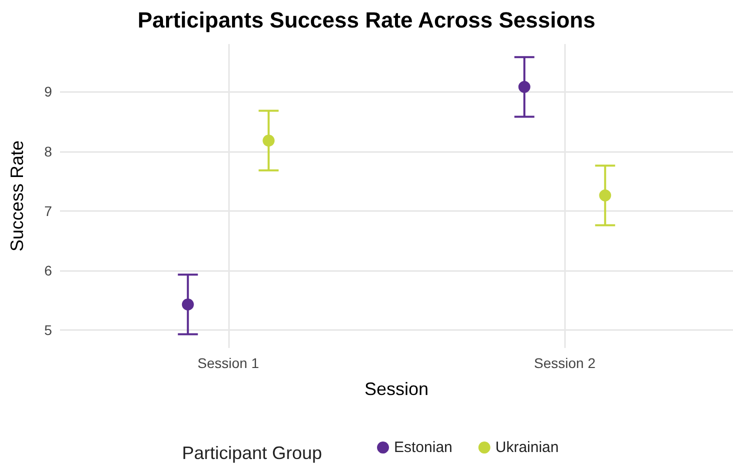 The height and width of the screenshot is (466, 733). I want to click on y-tick-label: 9, so click(48, 92).